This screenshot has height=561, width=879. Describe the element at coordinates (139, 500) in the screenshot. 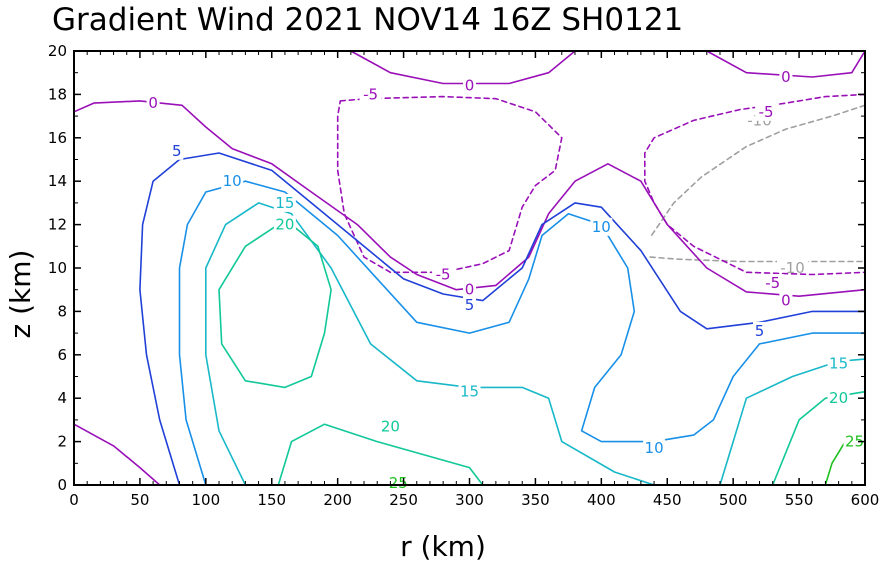

I see `x-tick-label: 50` at that location.